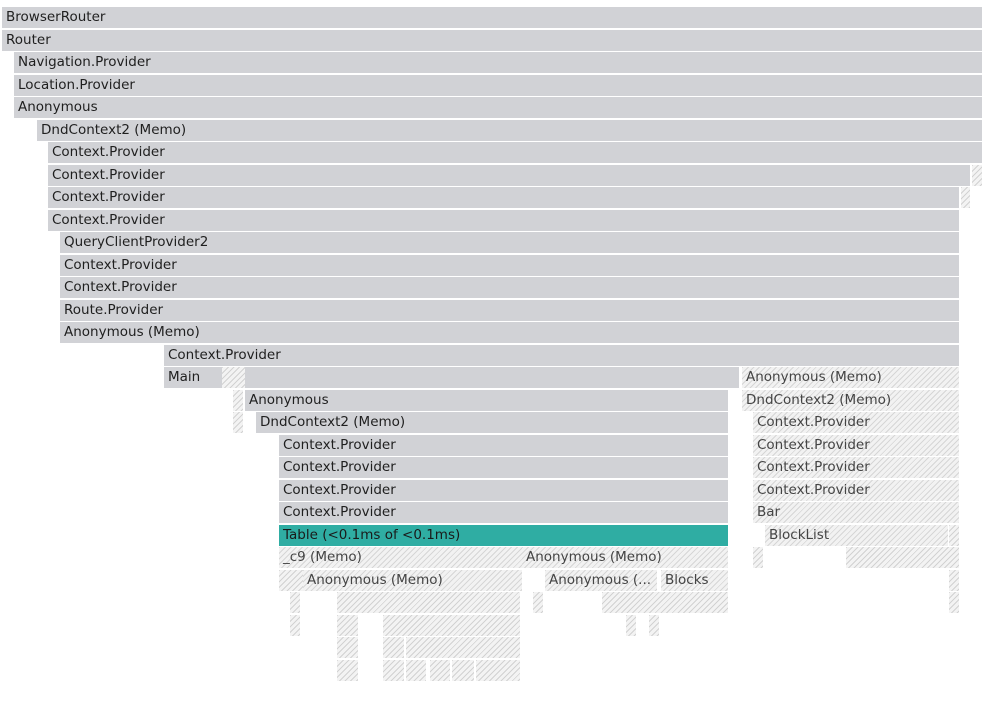 This screenshot has height=716, width=985. I want to click on flame-bar-browserrouter: BrowserRouter, so click(492, 17).